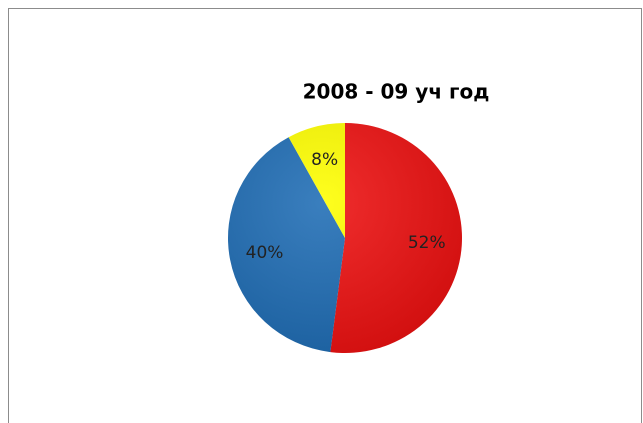 The height and width of the screenshot is (423, 643). Describe the element at coordinates (427, 243) in the screenshot. I see `data-label: 52%` at that location.